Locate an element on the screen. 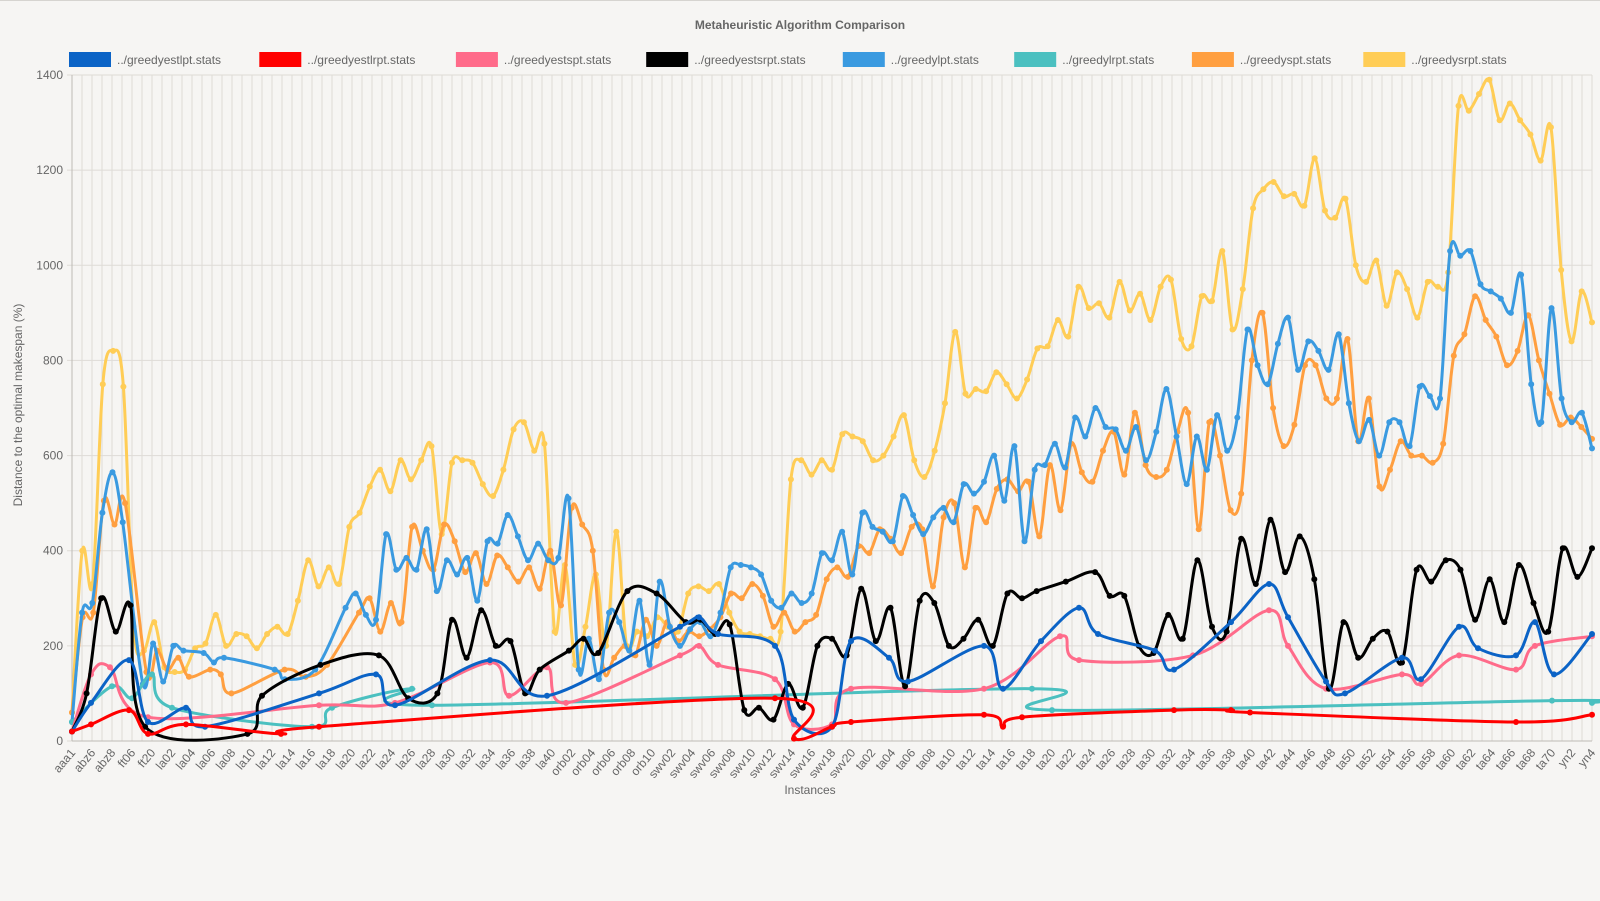  legend-item: ../greedyspt.stats is located at coordinates (1261, 59).